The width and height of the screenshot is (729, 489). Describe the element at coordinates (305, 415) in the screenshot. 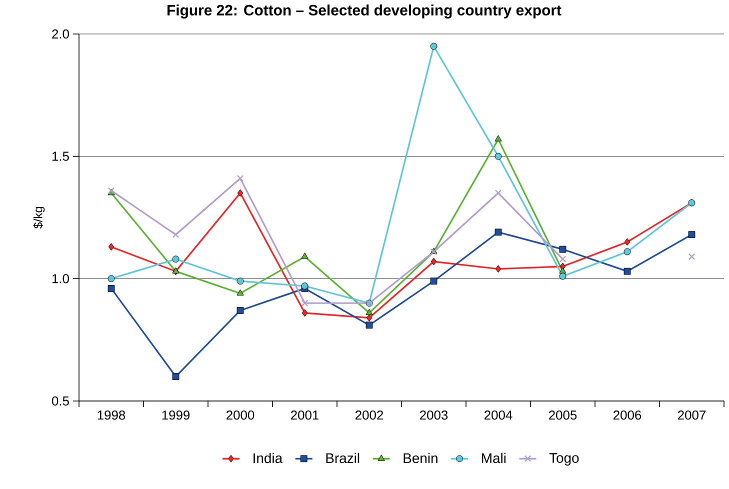

I see `x-tick-label: 2001` at that location.